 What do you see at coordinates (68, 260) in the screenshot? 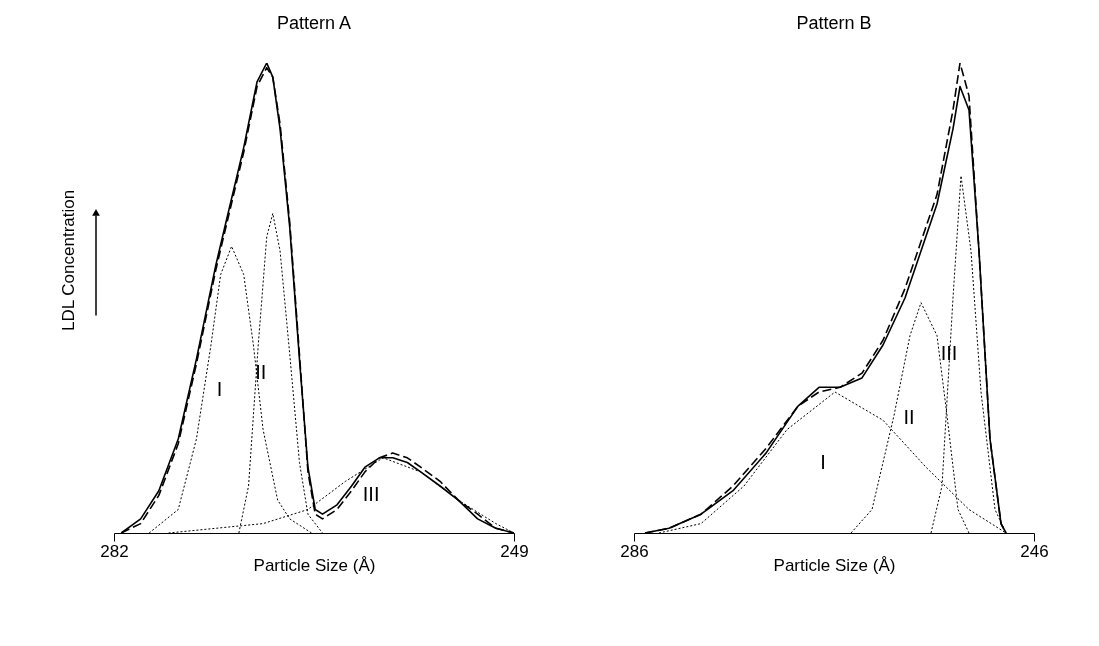
I see `y-axis-title: LDL Concentration` at bounding box center [68, 260].